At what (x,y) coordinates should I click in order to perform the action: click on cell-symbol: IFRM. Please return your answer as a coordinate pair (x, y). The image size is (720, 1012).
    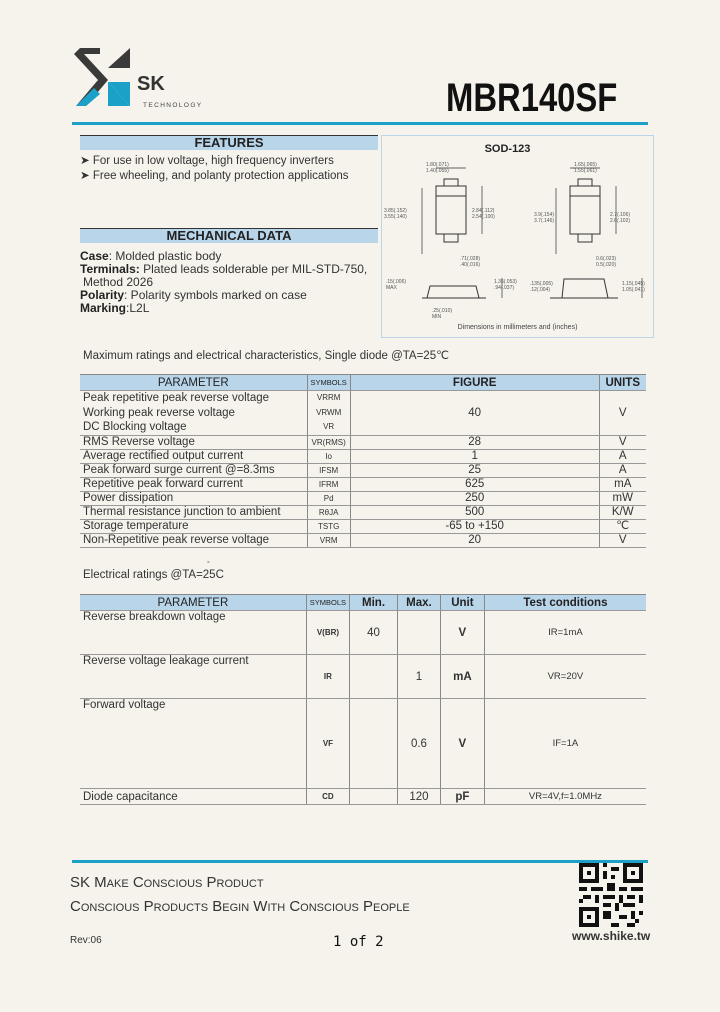
    Looking at the image, I should click on (328, 484).